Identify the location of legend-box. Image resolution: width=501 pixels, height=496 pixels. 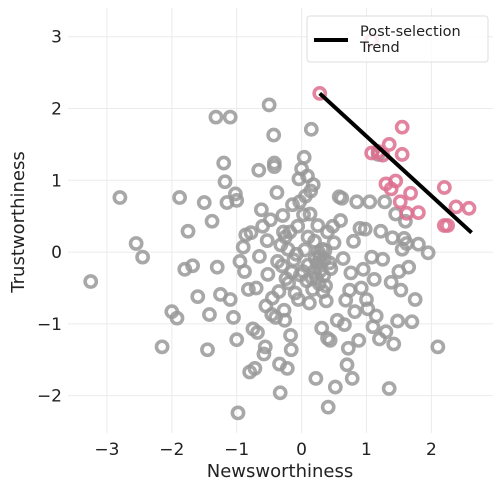
(397, 39).